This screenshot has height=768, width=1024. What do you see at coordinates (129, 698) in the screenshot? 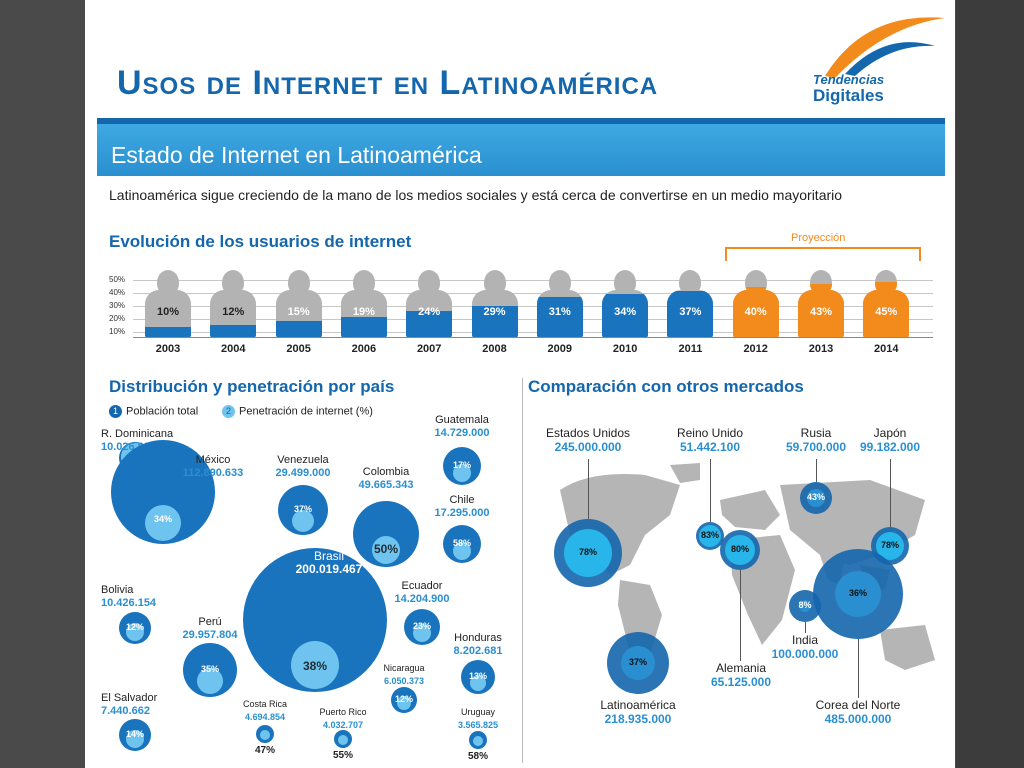
I see `country-name: El Salvador` at bounding box center [129, 698].